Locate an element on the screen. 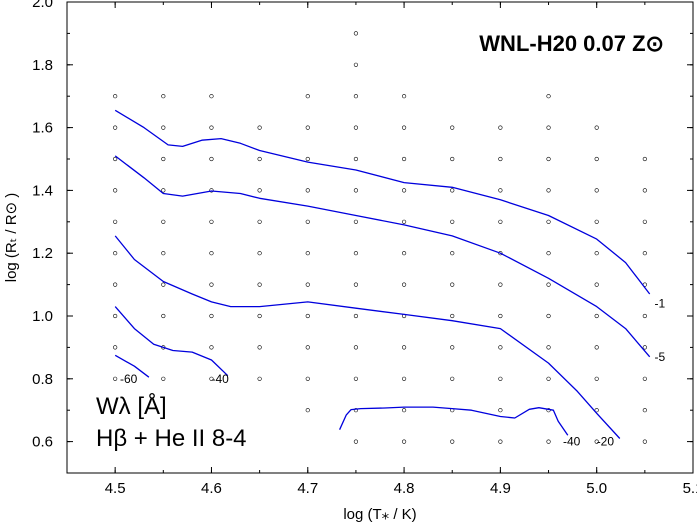 Image resolution: width=697 pixels, height=525 pixels. x-tick-label: 4.9 is located at coordinates (500, 488).